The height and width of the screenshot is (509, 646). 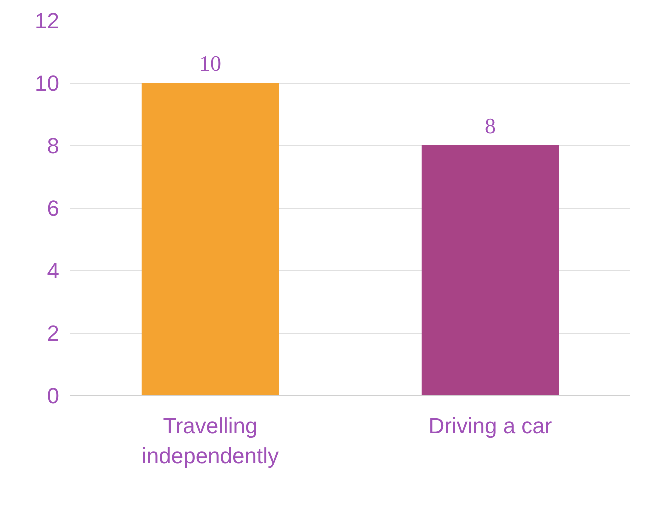 What do you see at coordinates (47, 21) in the screenshot?
I see `y-tick-label: 12` at bounding box center [47, 21].